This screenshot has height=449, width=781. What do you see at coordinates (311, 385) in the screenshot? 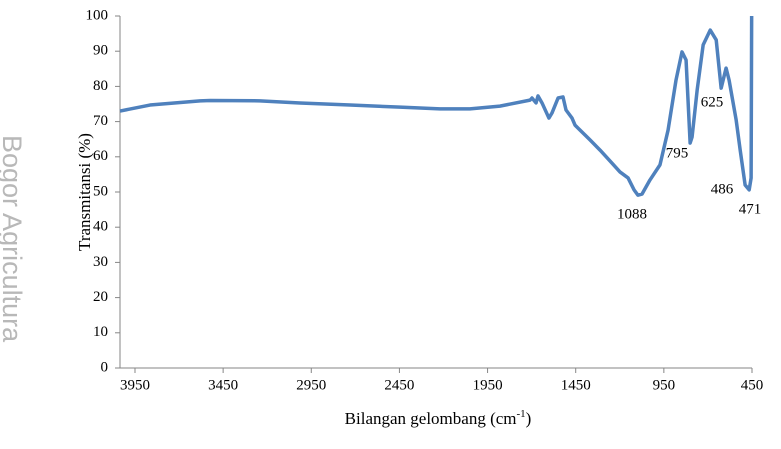
I see `x-tick-label: 2950` at bounding box center [311, 385].